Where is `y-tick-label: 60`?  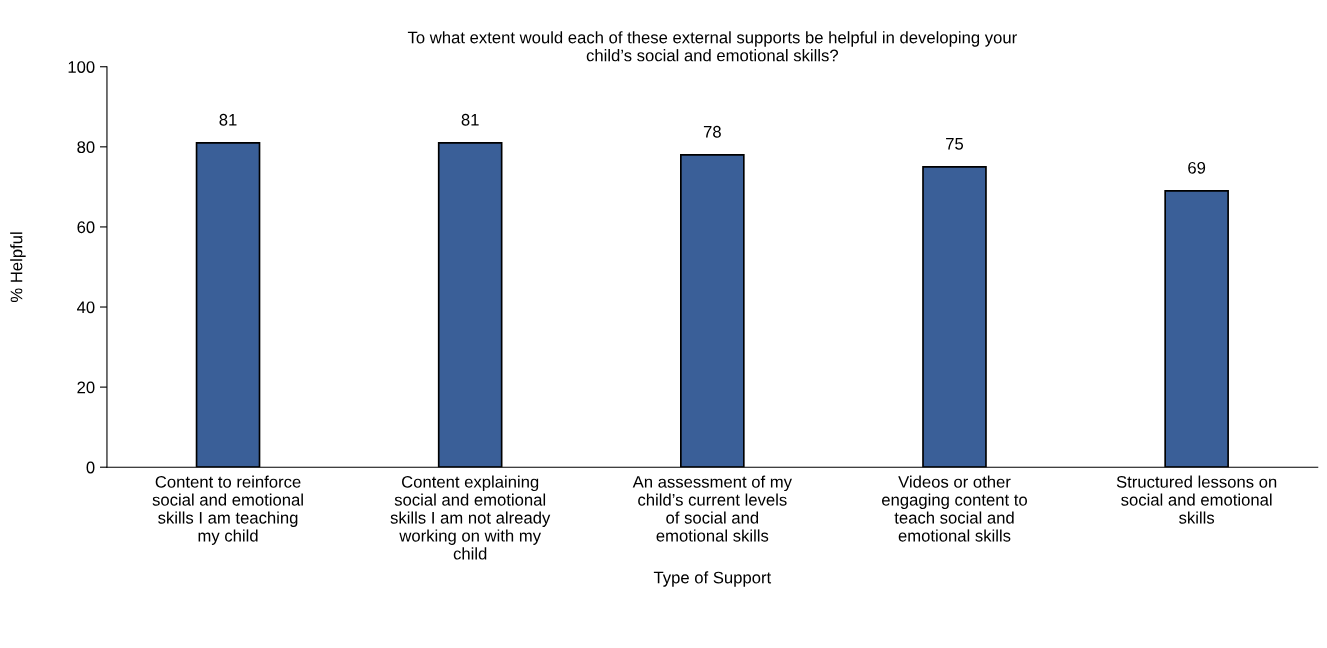
y-tick-label: 60 is located at coordinates (86, 227).